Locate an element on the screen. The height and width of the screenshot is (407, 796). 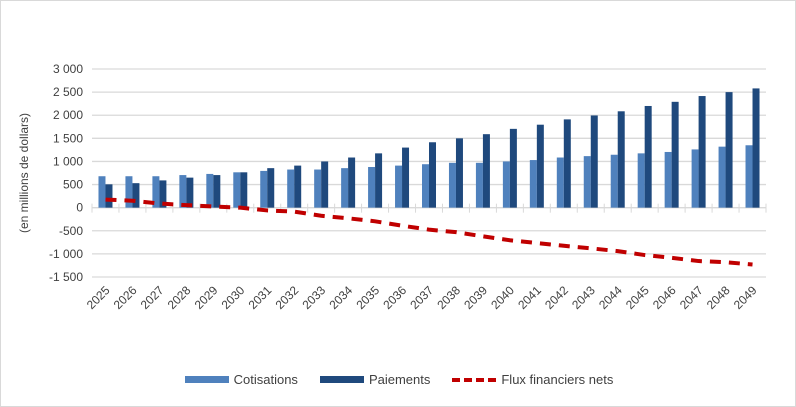
x-tick-label: 2038 is located at coordinates (448, 297).